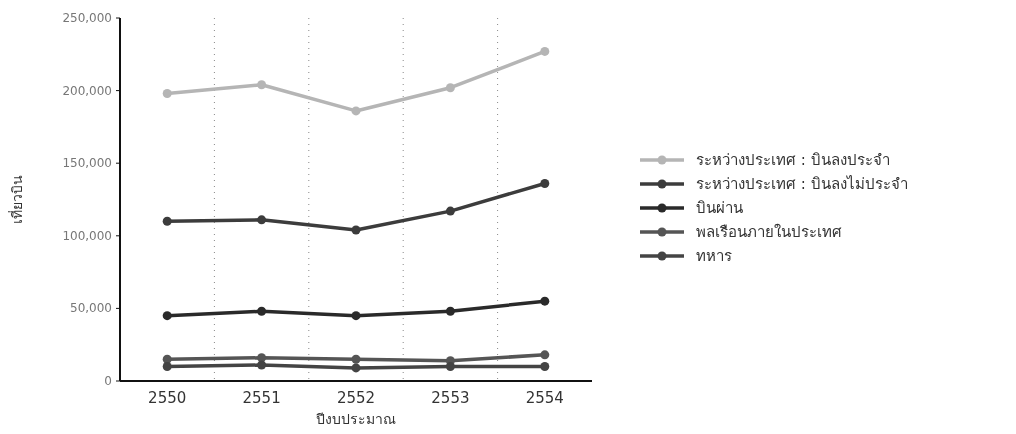 This screenshot has width=1016, height=434. What do you see at coordinates (108, 381) in the screenshot?
I see `y-tick-label: 0` at bounding box center [108, 381].